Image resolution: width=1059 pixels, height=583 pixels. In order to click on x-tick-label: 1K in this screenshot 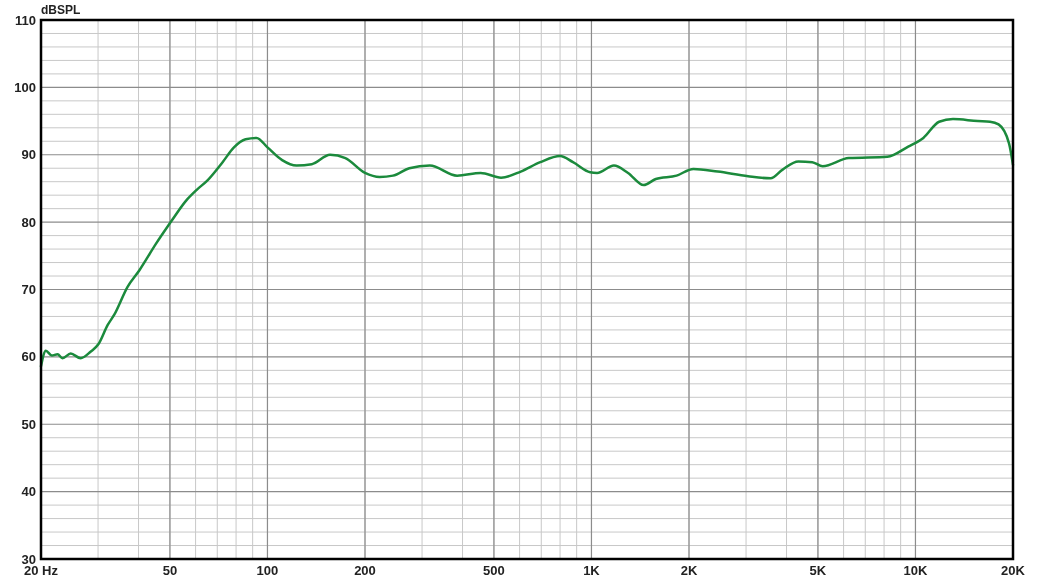, I will do `click(592, 570)`.